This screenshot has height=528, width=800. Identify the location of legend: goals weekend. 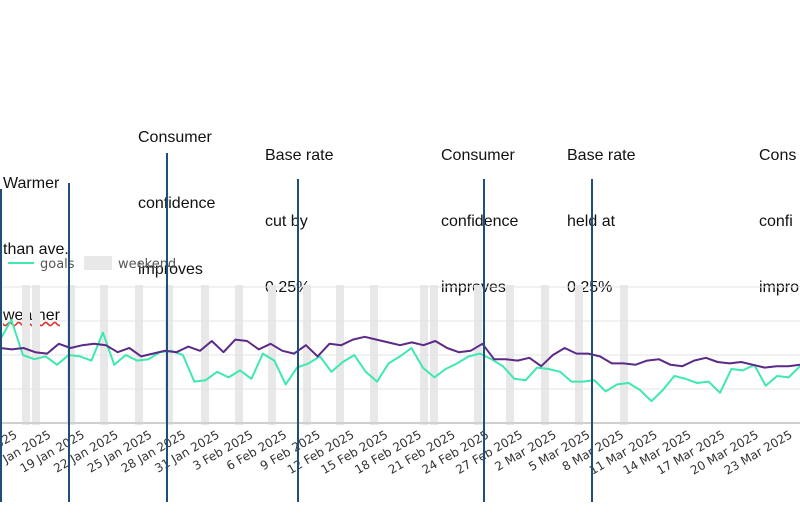
(92, 264).